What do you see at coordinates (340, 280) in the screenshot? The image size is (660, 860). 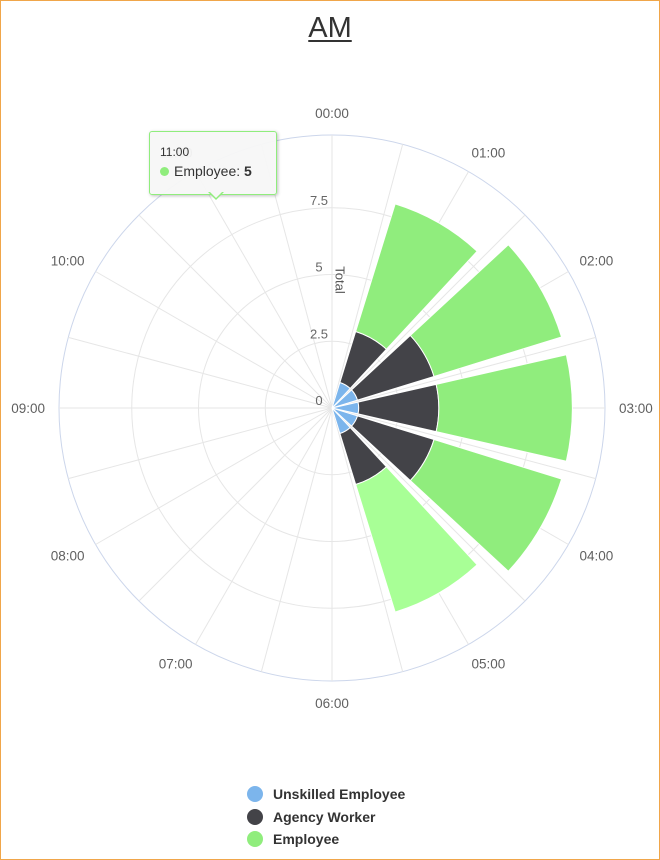 I see `y-axis-title: Total` at bounding box center [340, 280].